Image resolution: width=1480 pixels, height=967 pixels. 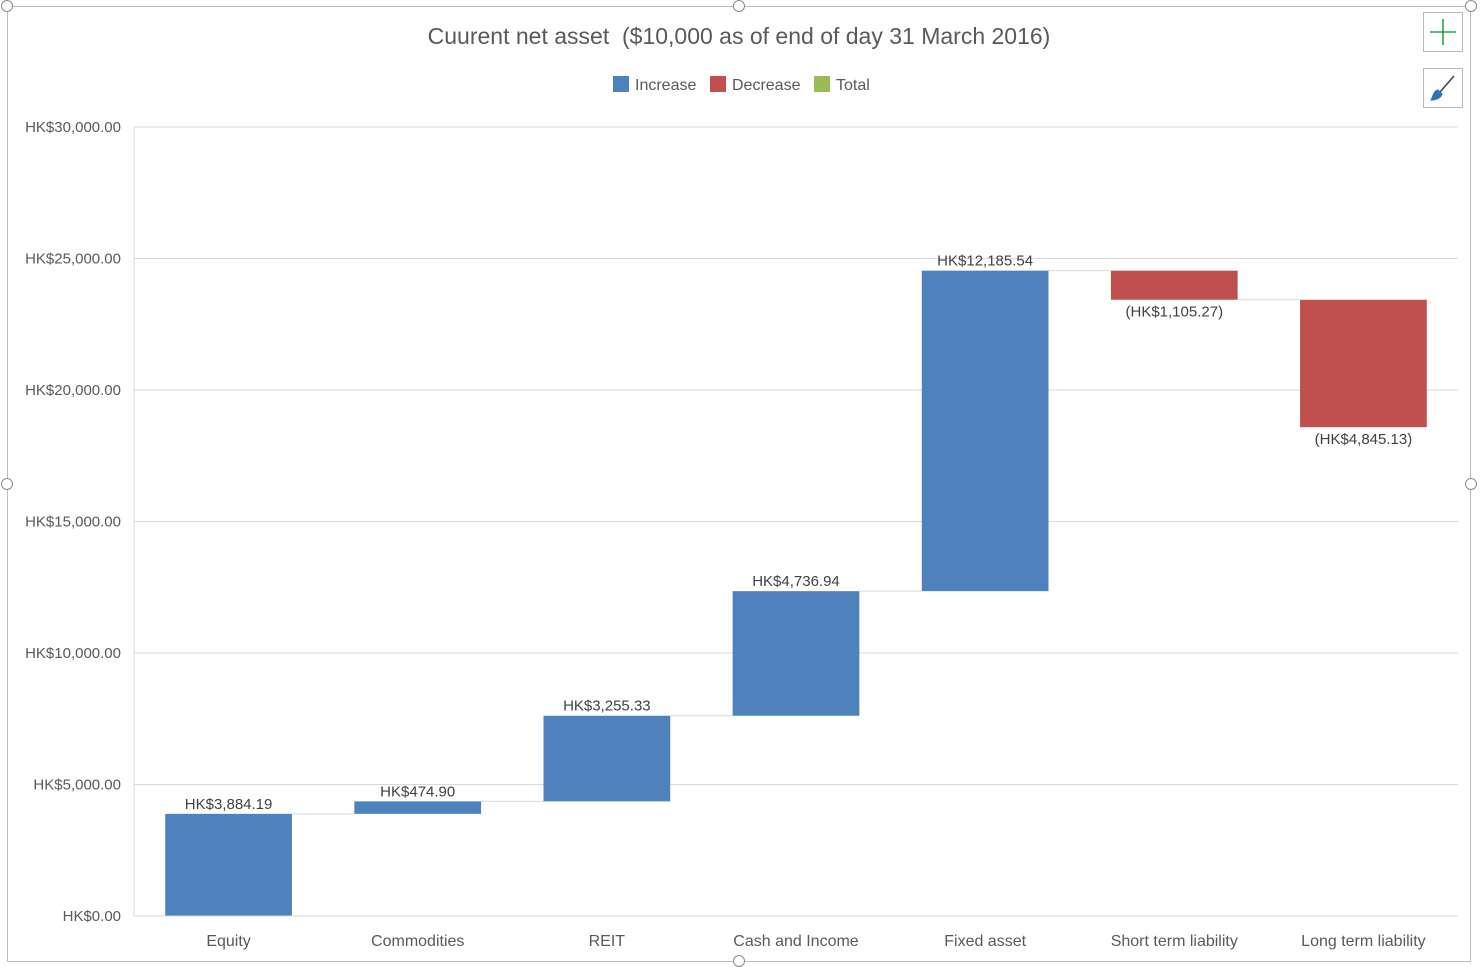 I want to click on bar-commodities, so click(x=418, y=807).